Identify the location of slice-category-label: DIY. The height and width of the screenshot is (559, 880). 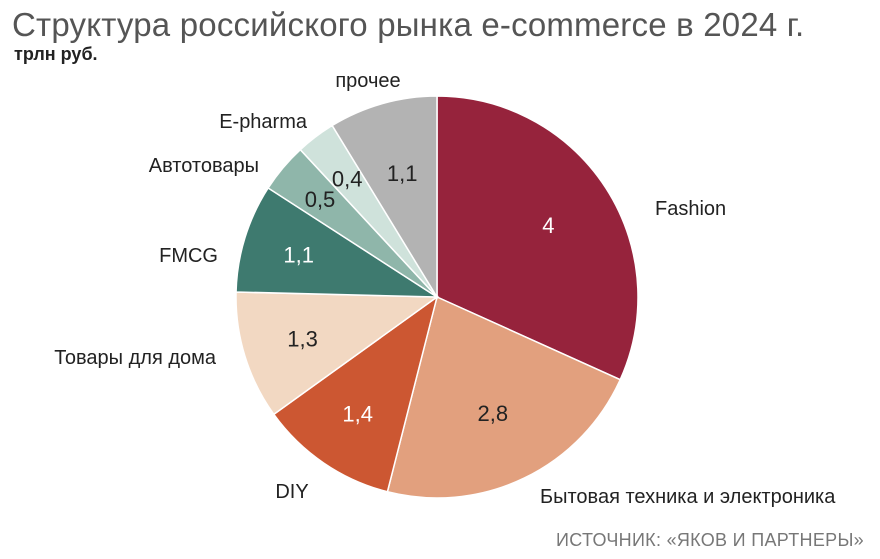
(291, 492).